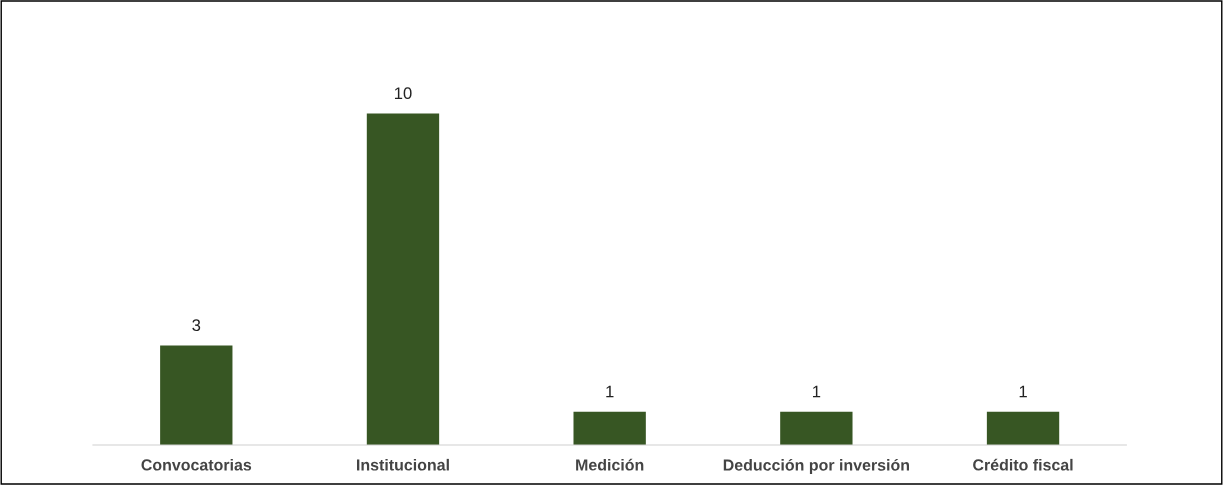 The width and height of the screenshot is (1223, 485). I want to click on data-label: 3, so click(196, 325).